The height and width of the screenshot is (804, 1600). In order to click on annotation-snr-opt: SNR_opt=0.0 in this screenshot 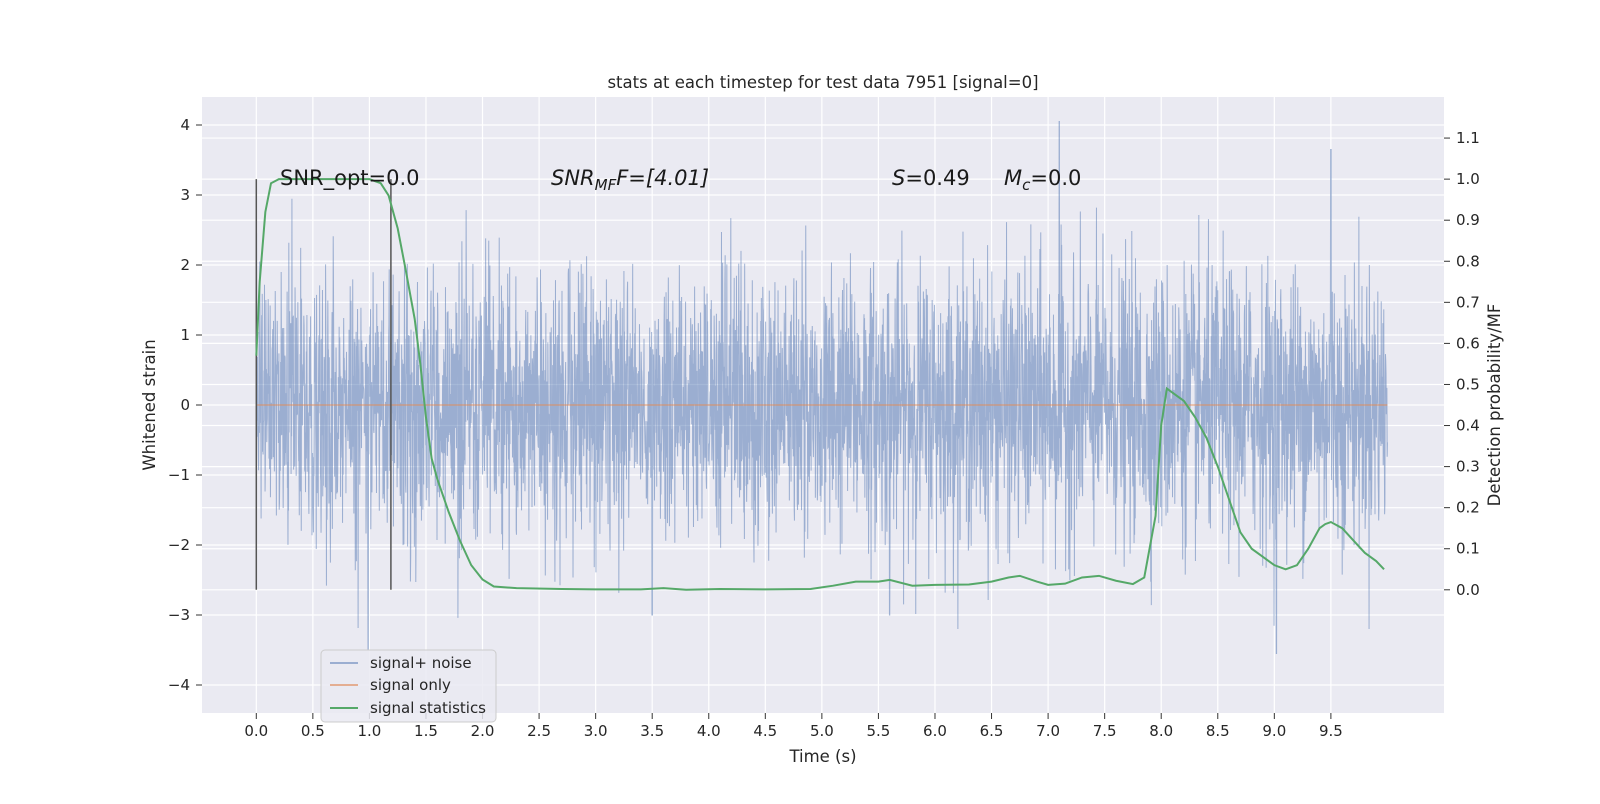, I will do `click(350, 178)`.